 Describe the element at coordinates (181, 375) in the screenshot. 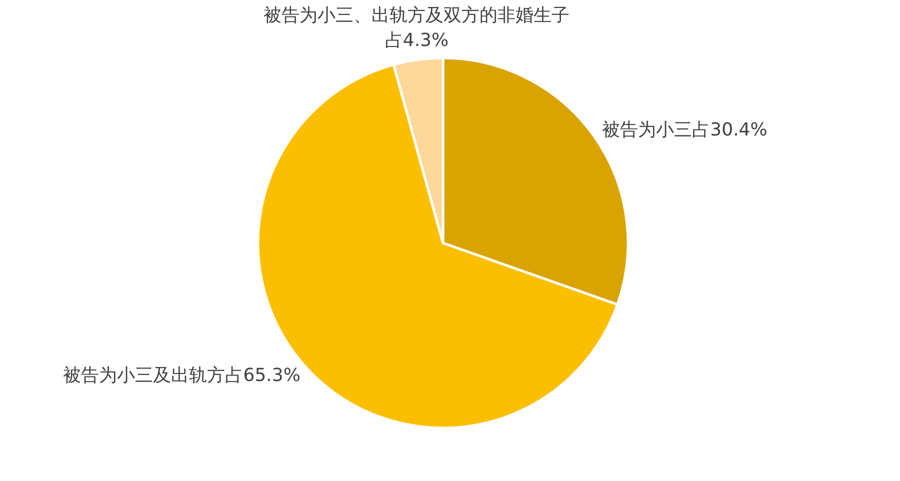

I see `slice-label: 被告为小三及出轨方占65.3%` at that location.